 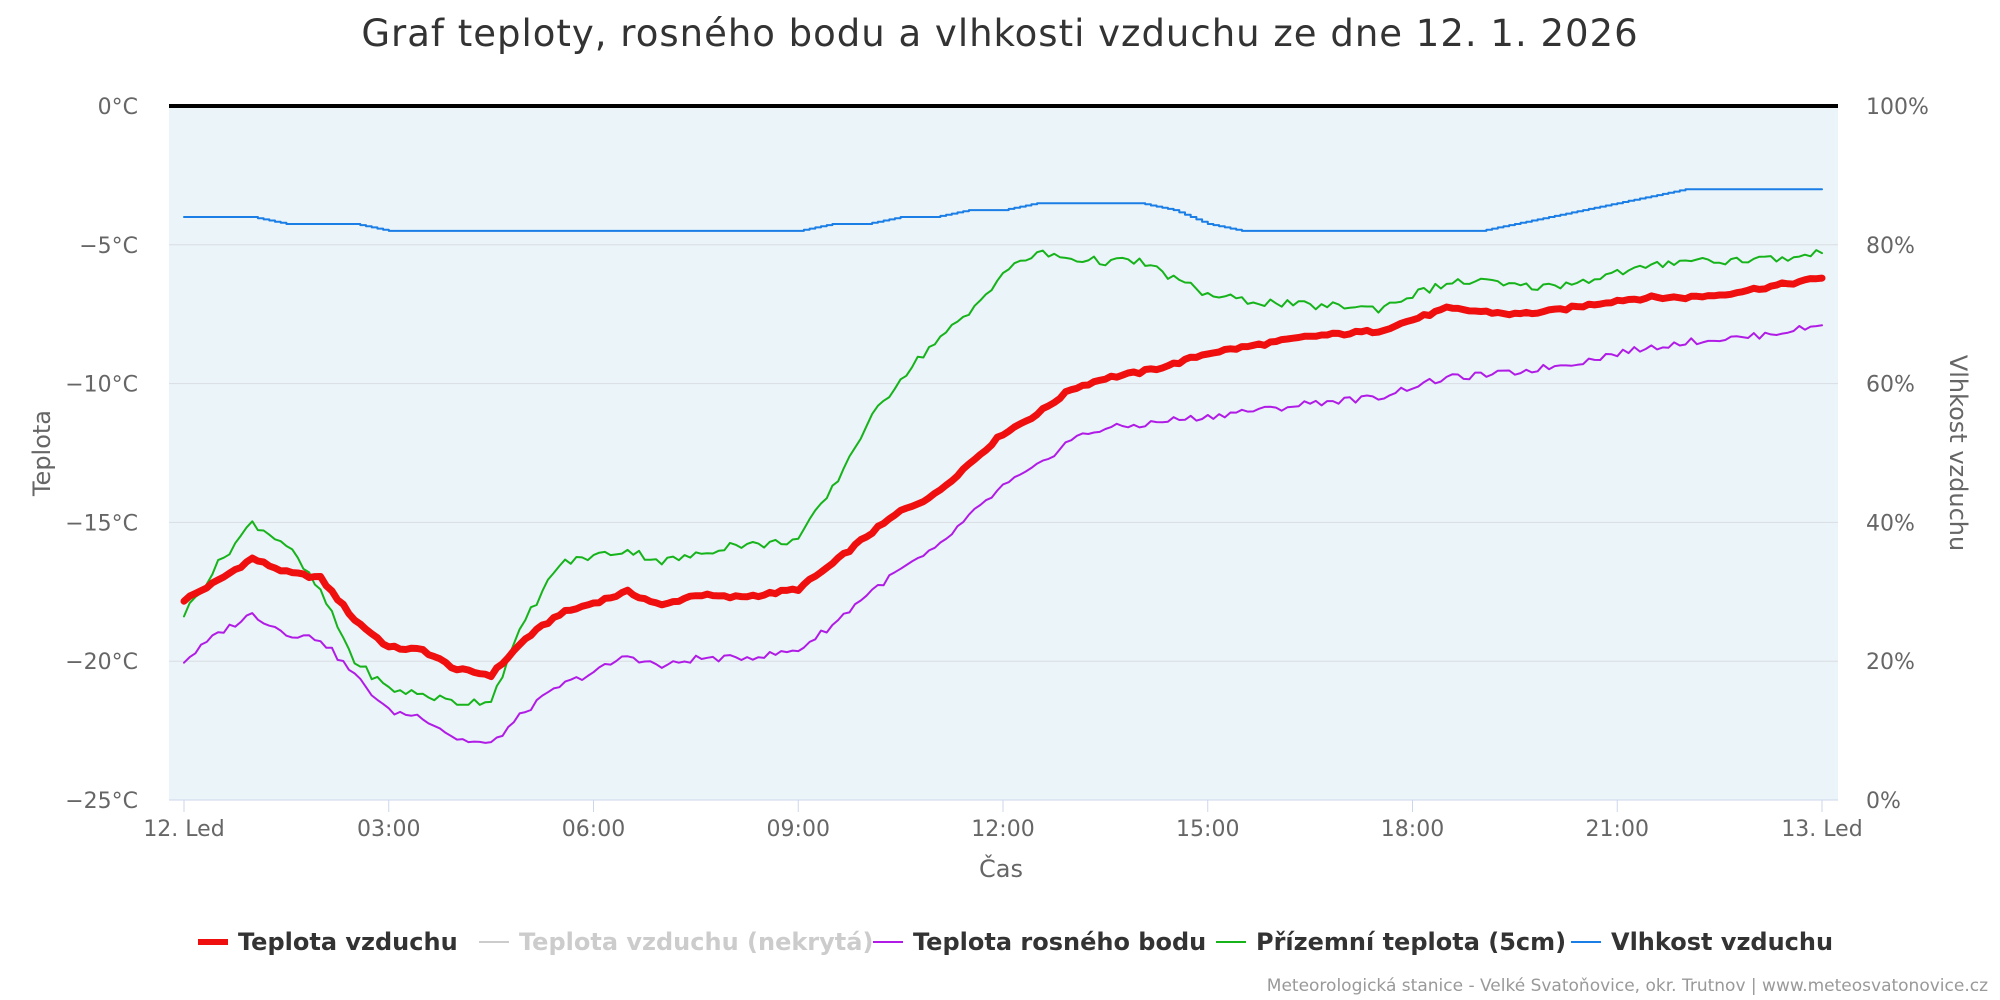 I want to click on legend-item: Teplota vzduchu, so click(x=328, y=942).